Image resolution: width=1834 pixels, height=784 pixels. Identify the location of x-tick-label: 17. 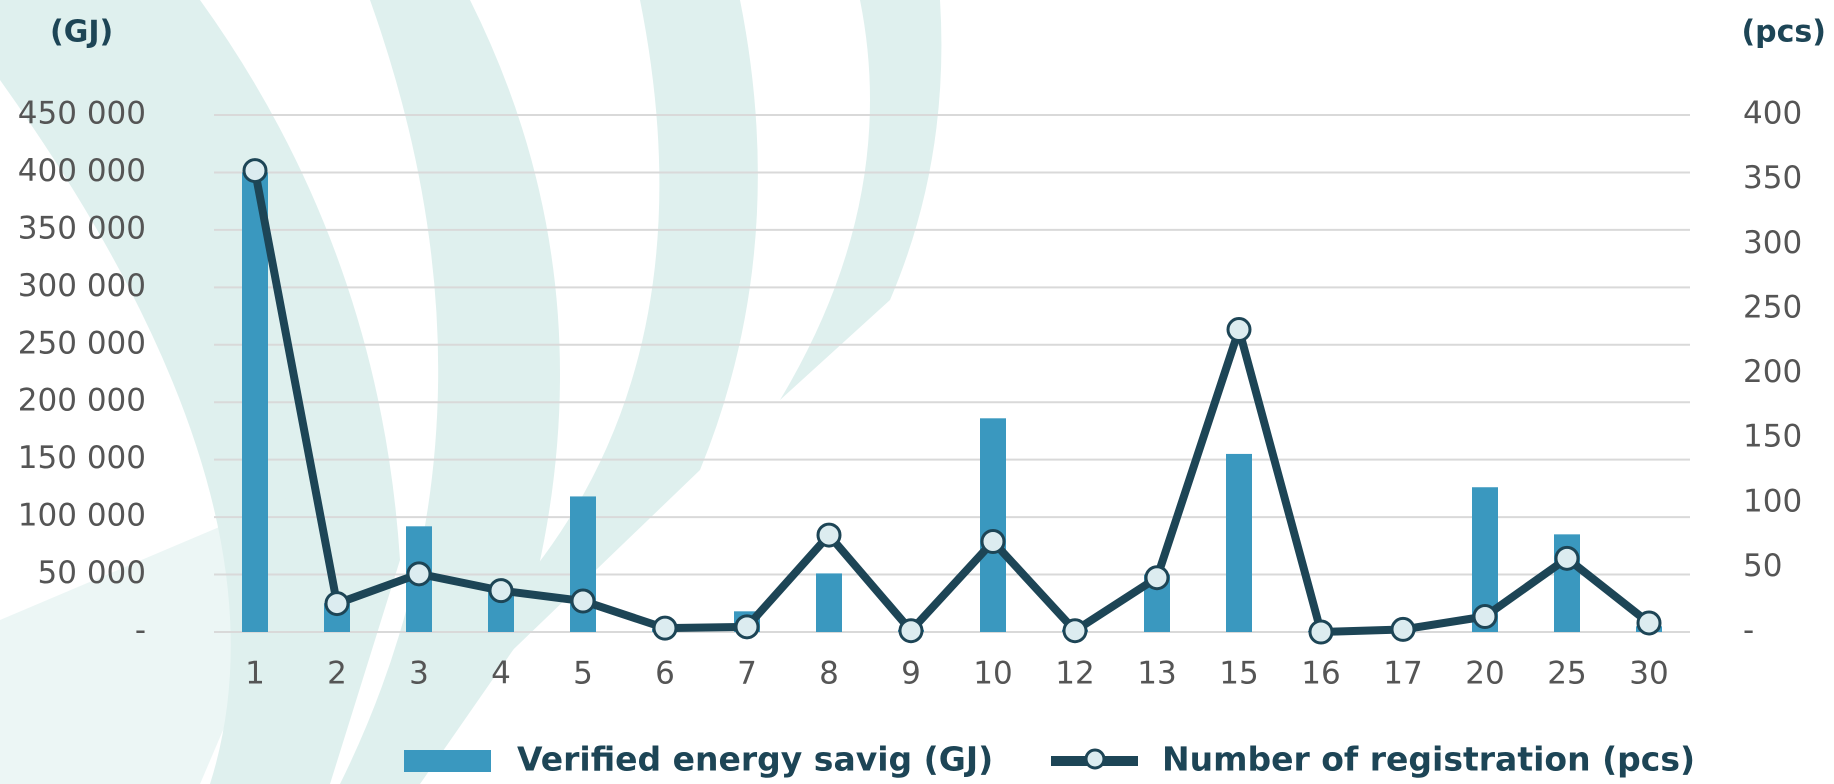
(1402, 674).